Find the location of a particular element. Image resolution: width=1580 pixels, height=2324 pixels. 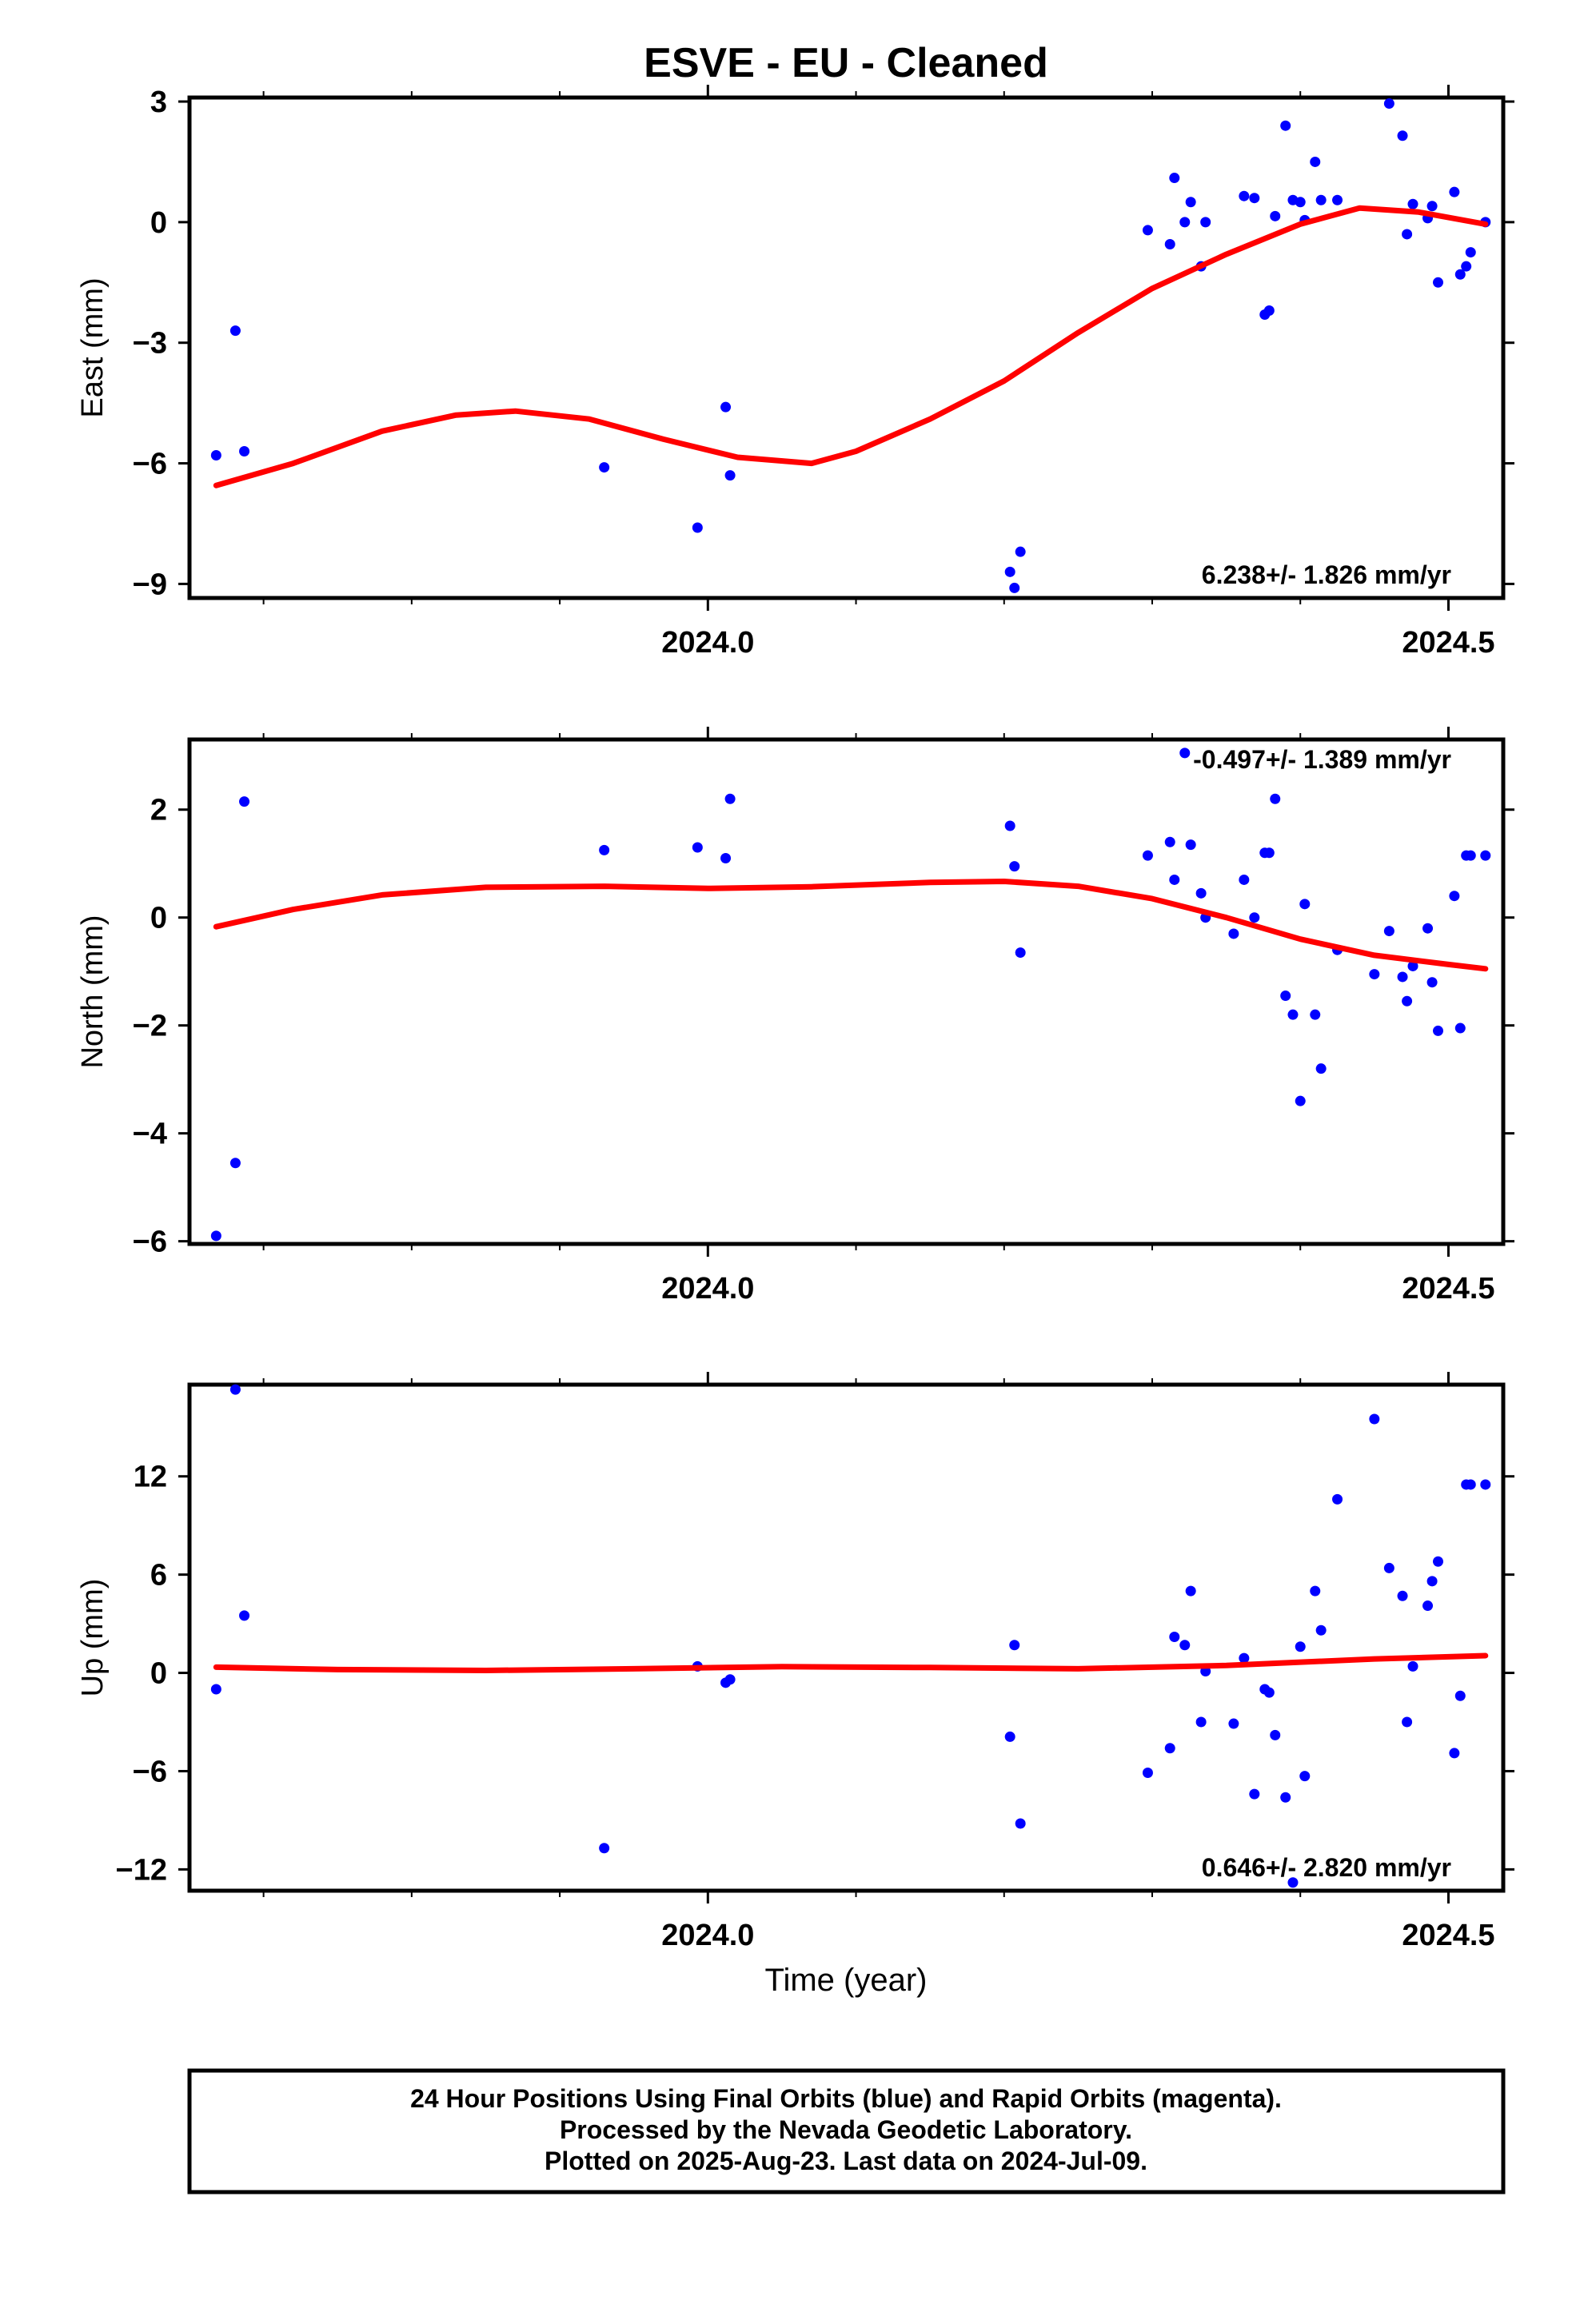

up-y-tick-label: −12 is located at coordinates (141, 1870).